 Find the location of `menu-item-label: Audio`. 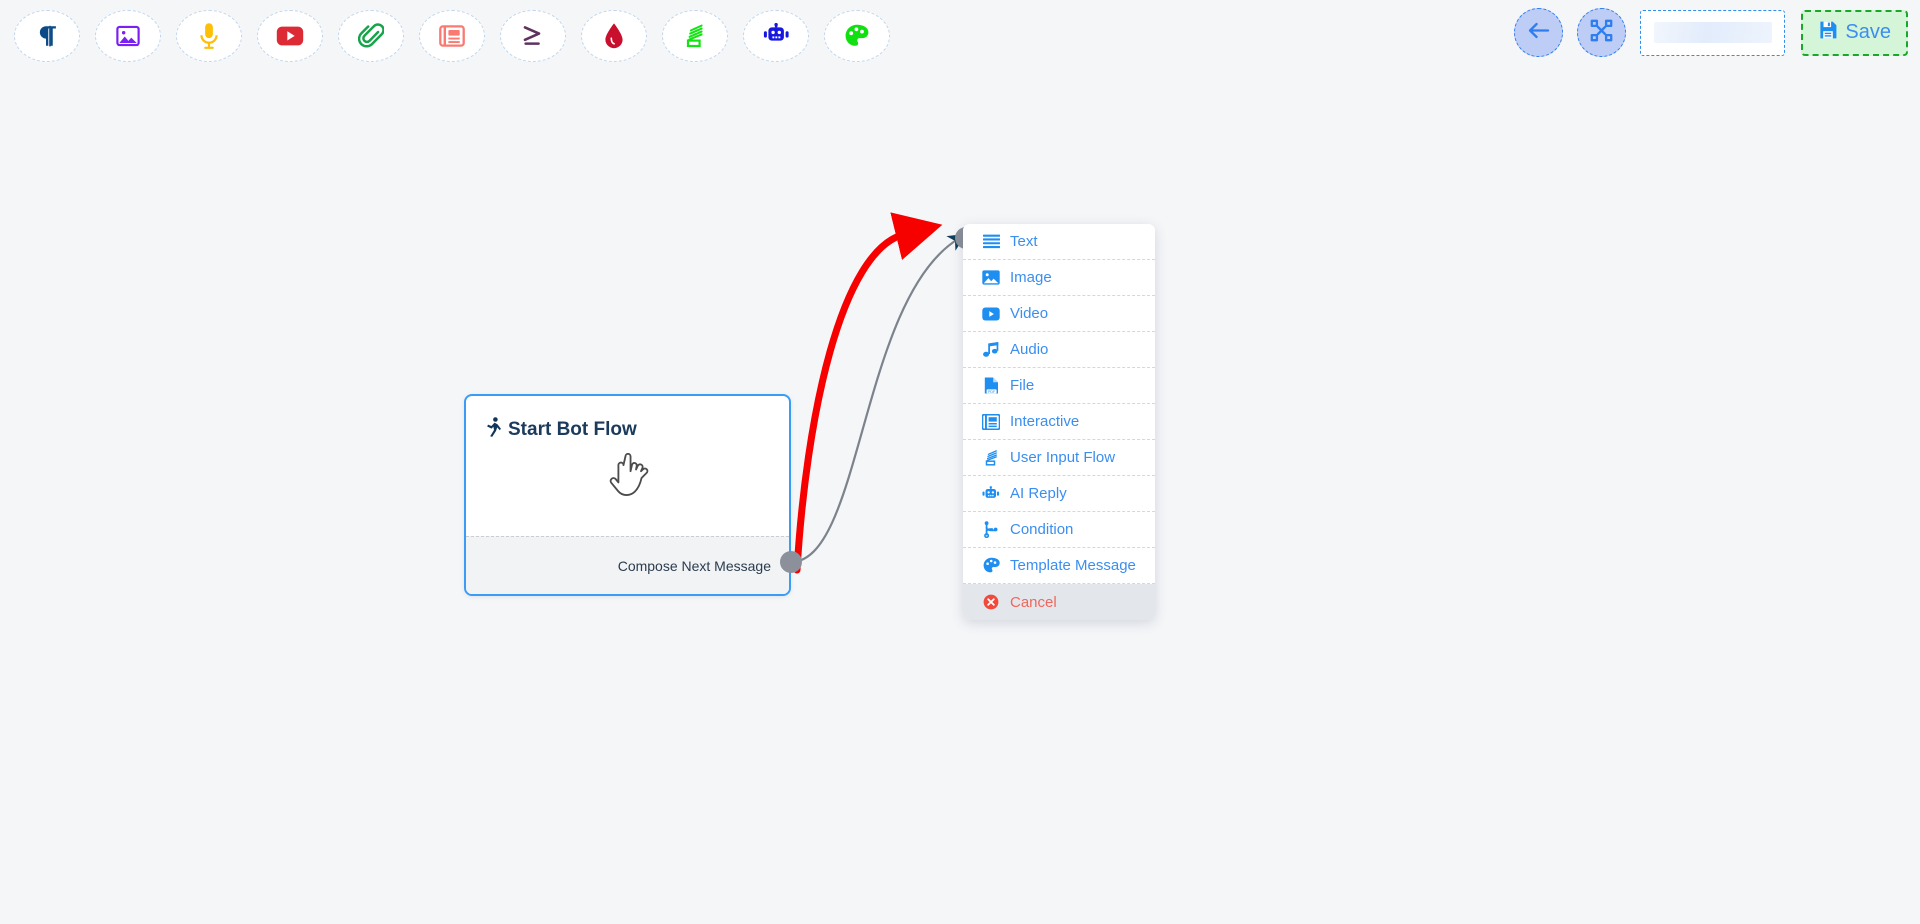

menu-item-label: Audio is located at coordinates (1029, 349).